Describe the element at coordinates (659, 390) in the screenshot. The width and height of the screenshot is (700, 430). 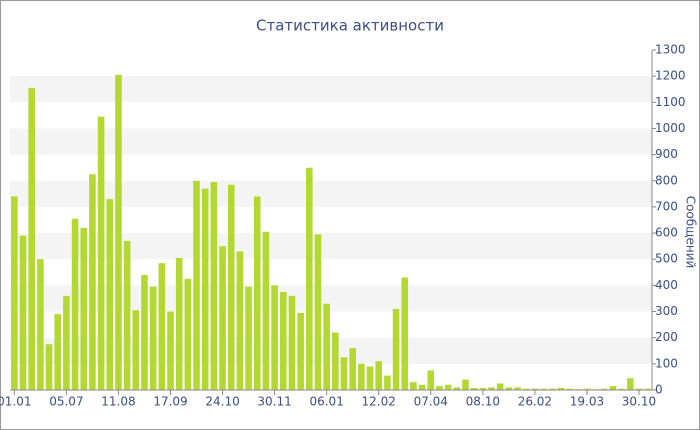
I see `y-tick-label: 0` at that location.